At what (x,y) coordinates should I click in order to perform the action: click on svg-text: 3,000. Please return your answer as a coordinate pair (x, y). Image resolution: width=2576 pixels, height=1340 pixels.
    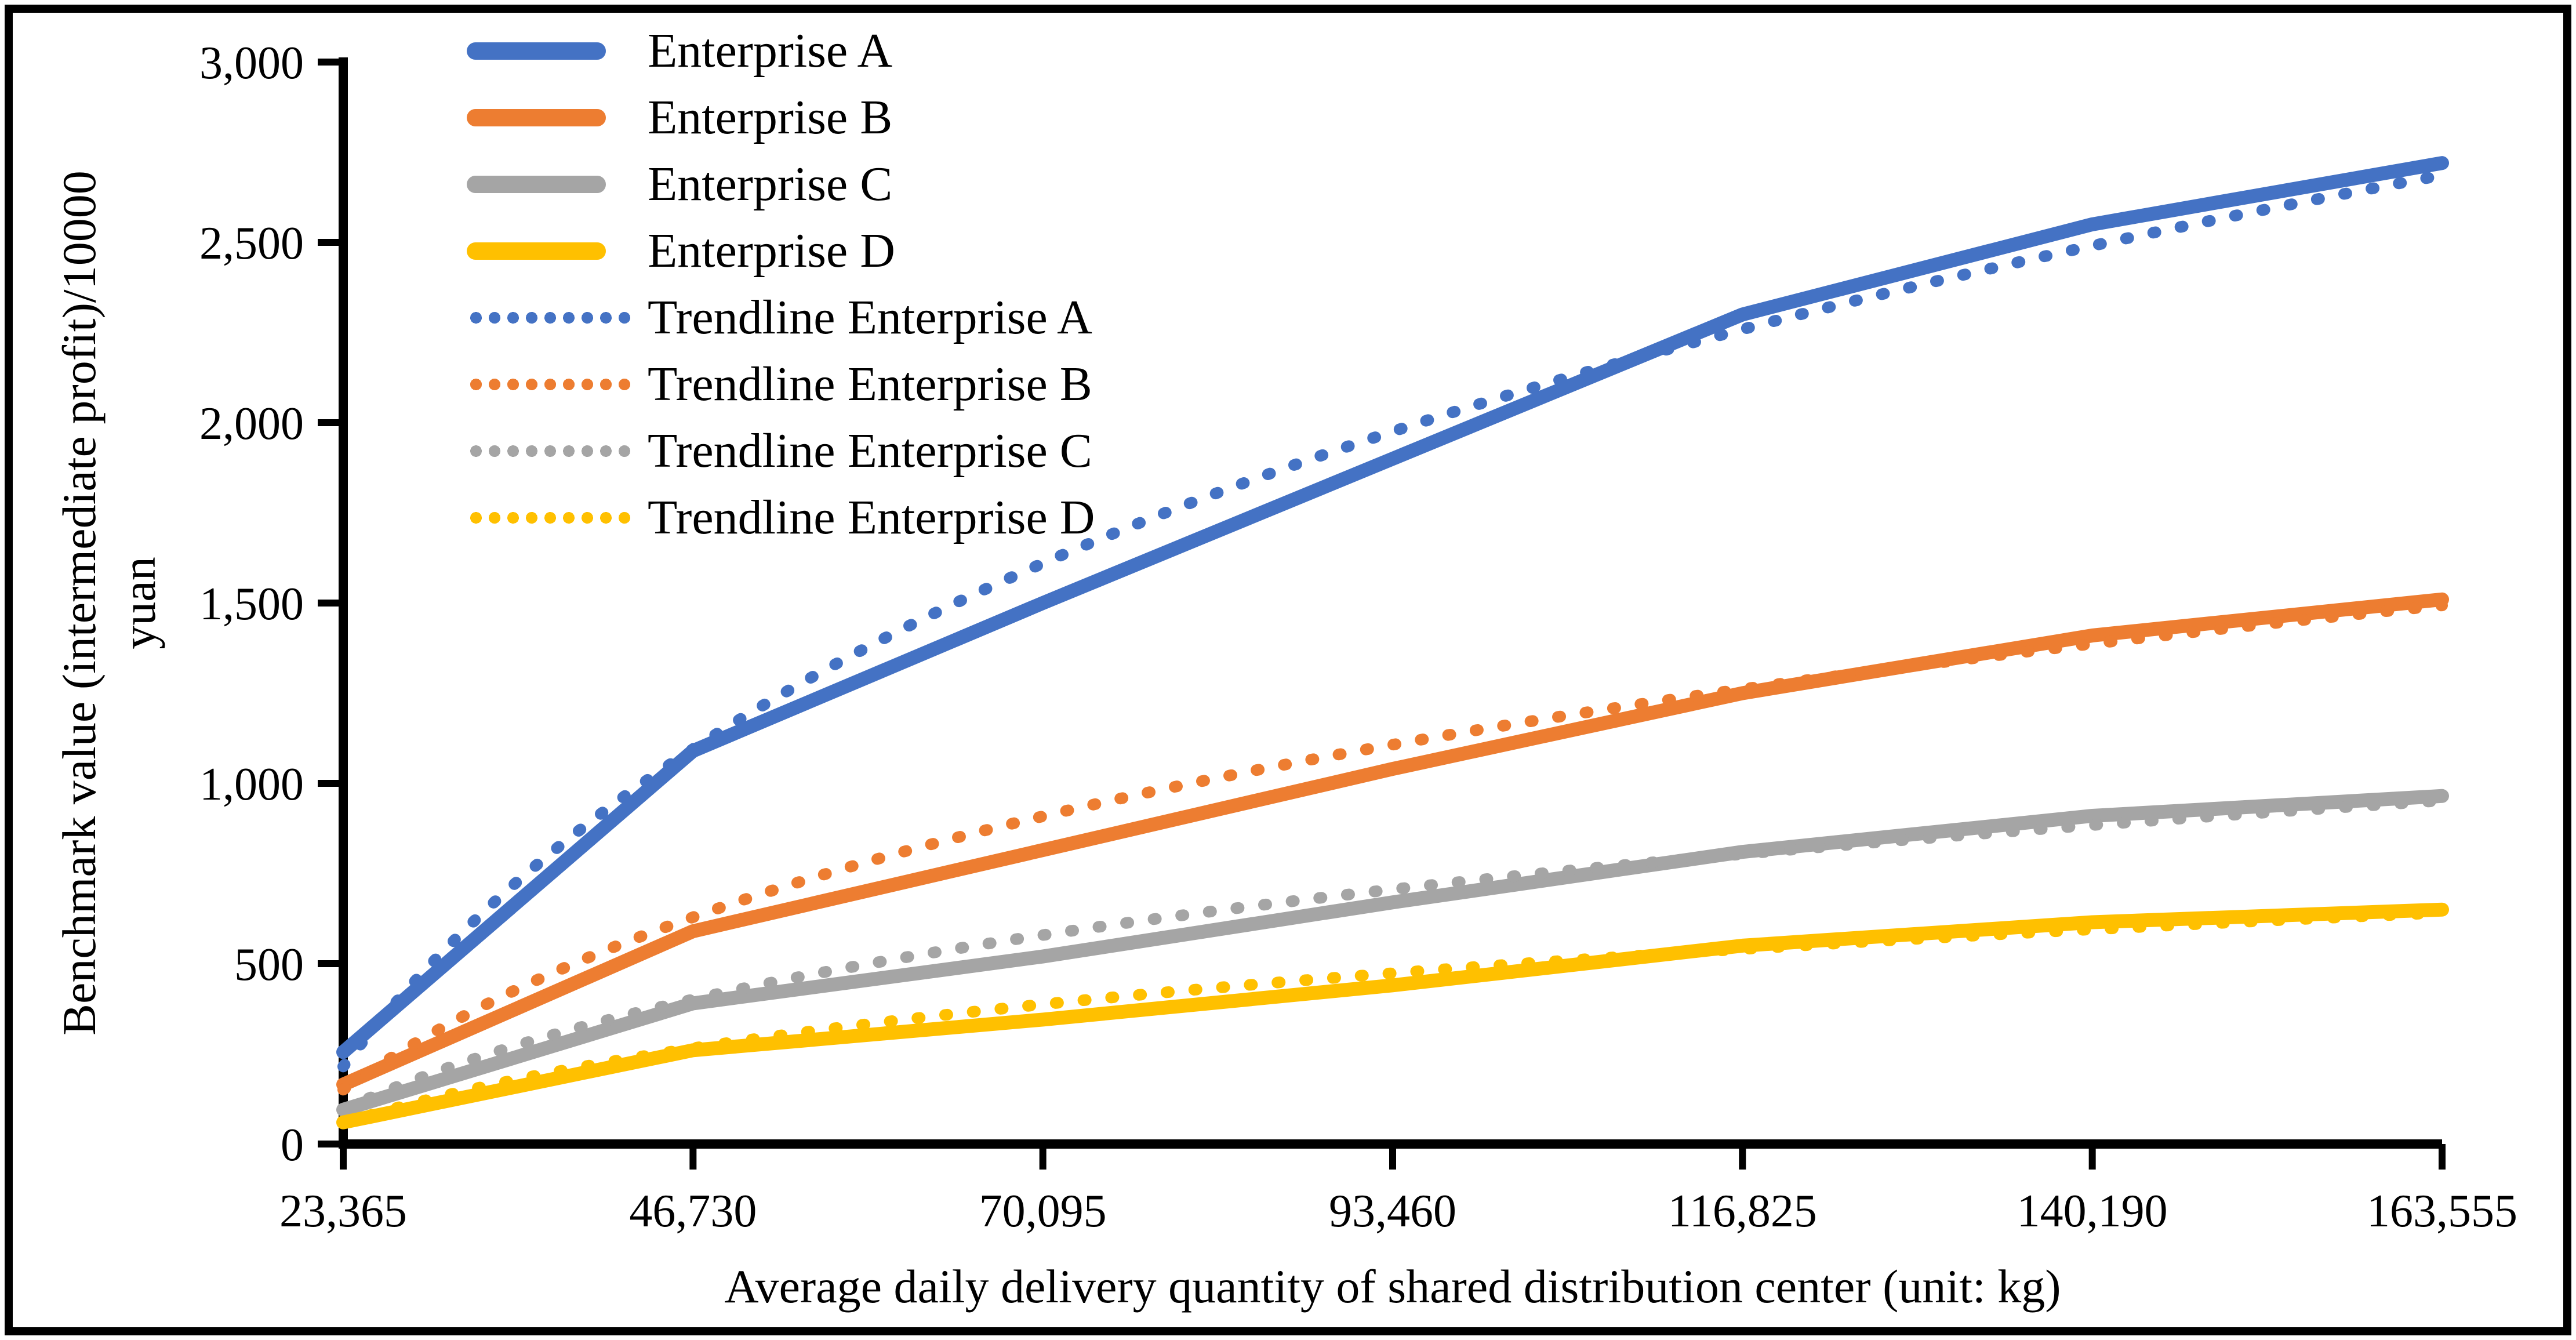
    Looking at the image, I should click on (251, 63).